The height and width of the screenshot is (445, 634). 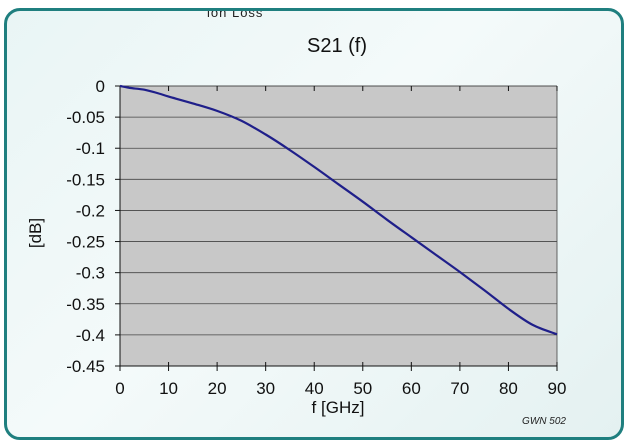 I want to click on header-fragment: ion Loss, so click(x=235, y=14).